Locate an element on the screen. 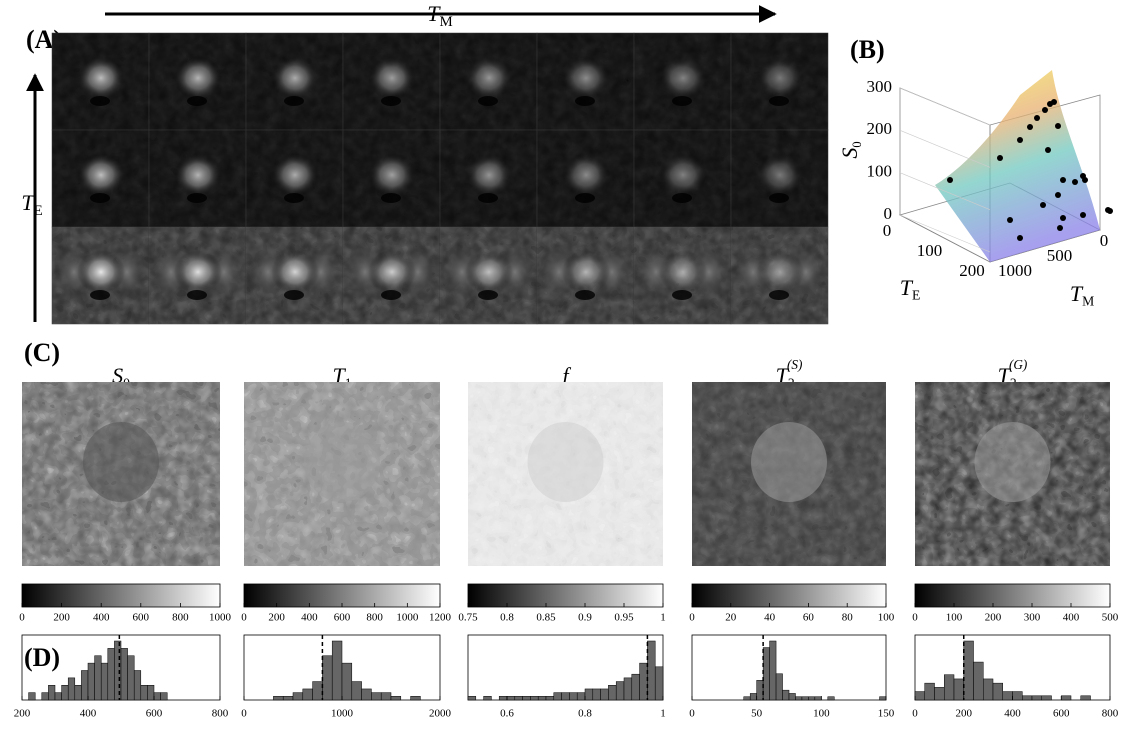  colorbar-tick-label: 200 is located at coordinates (276, 618).